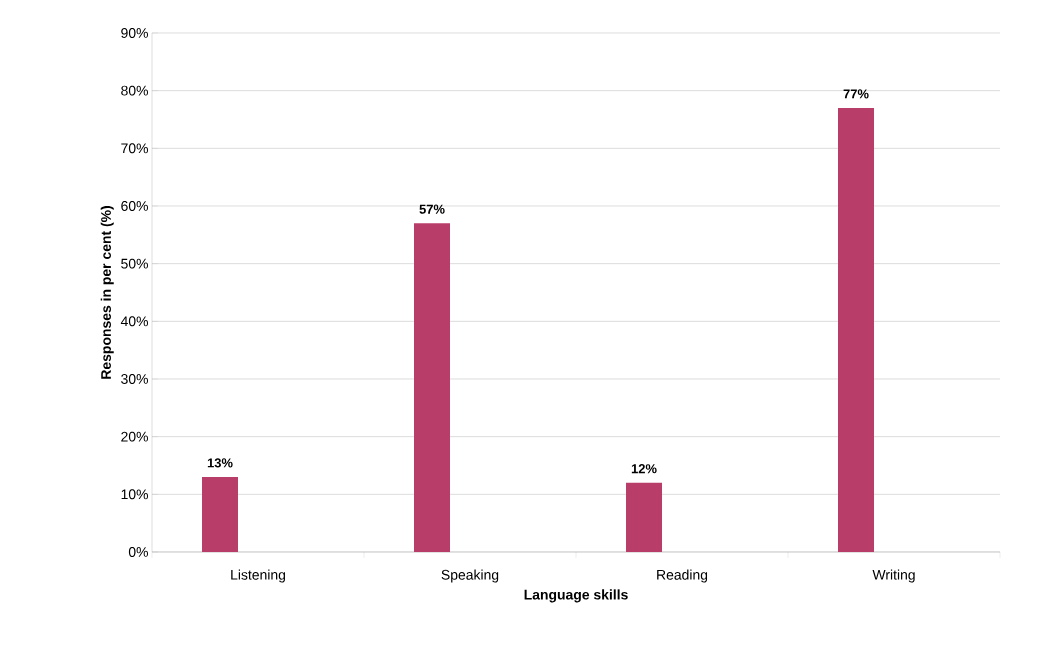 The height and width of the screenshot is (669, 1056). What do you see at coordinates (134, 436) in the screenshot?
I see `y-tick-label: 20%` at bounding box center [134, 436].